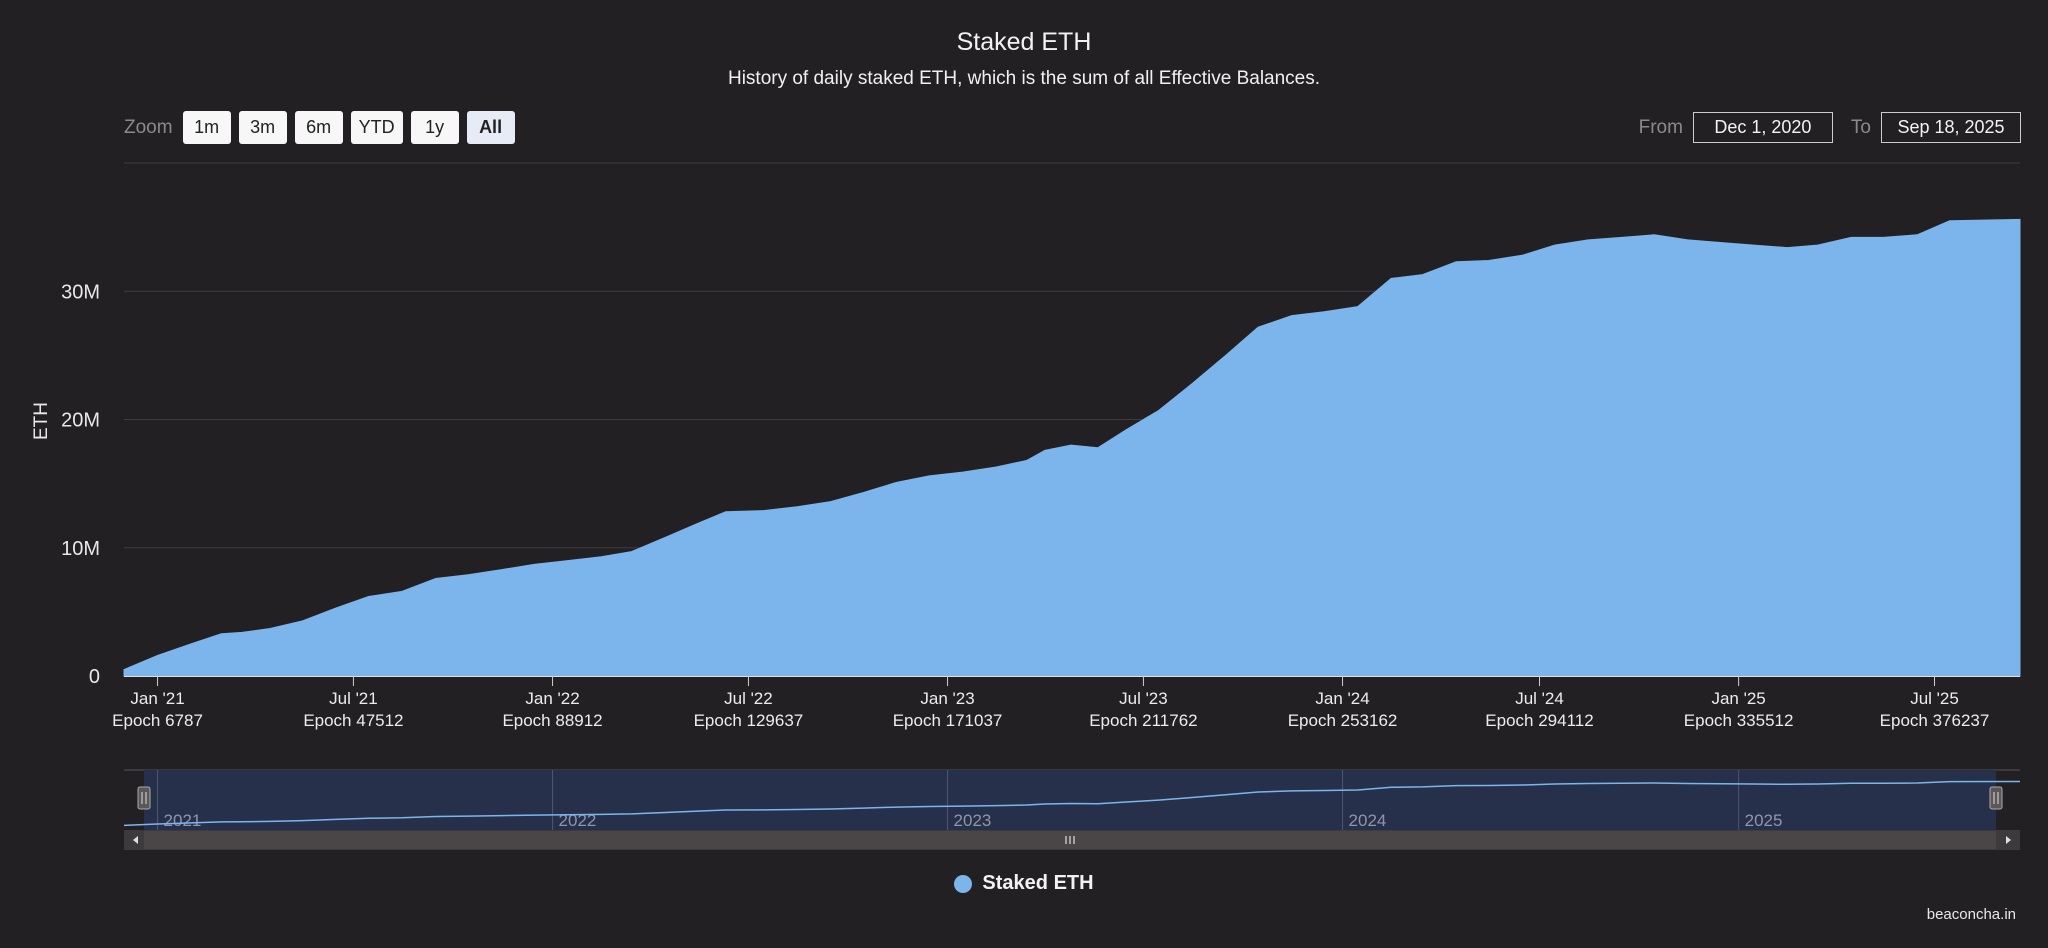 Image resolution: width=2048 pixels, height=948 pixels. Describe the element at coordinates (183, 820) in the screenshot. I see `navigator-year-label: 2021` at that location.